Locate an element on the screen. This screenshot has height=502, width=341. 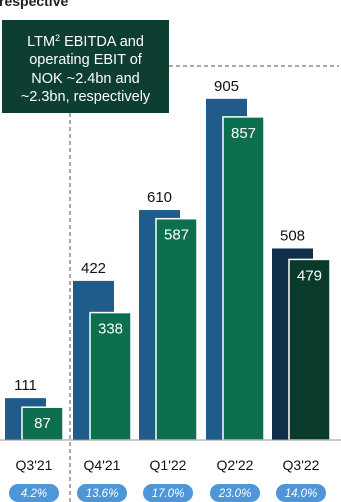
ebitda-value-label: 422 is located at coordinates (93, 268).